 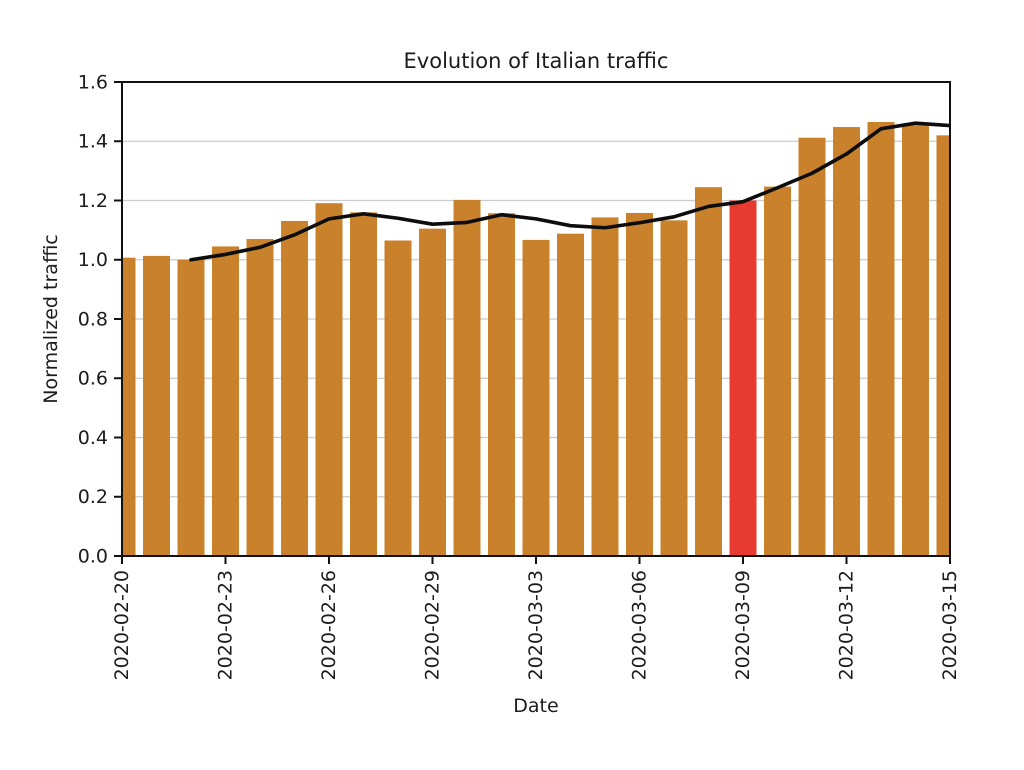 What do you see at coordinates (847, 625) in the screenshot?
I see `x-tick-label: 2020-03-12` at bounding box center [847, 625].